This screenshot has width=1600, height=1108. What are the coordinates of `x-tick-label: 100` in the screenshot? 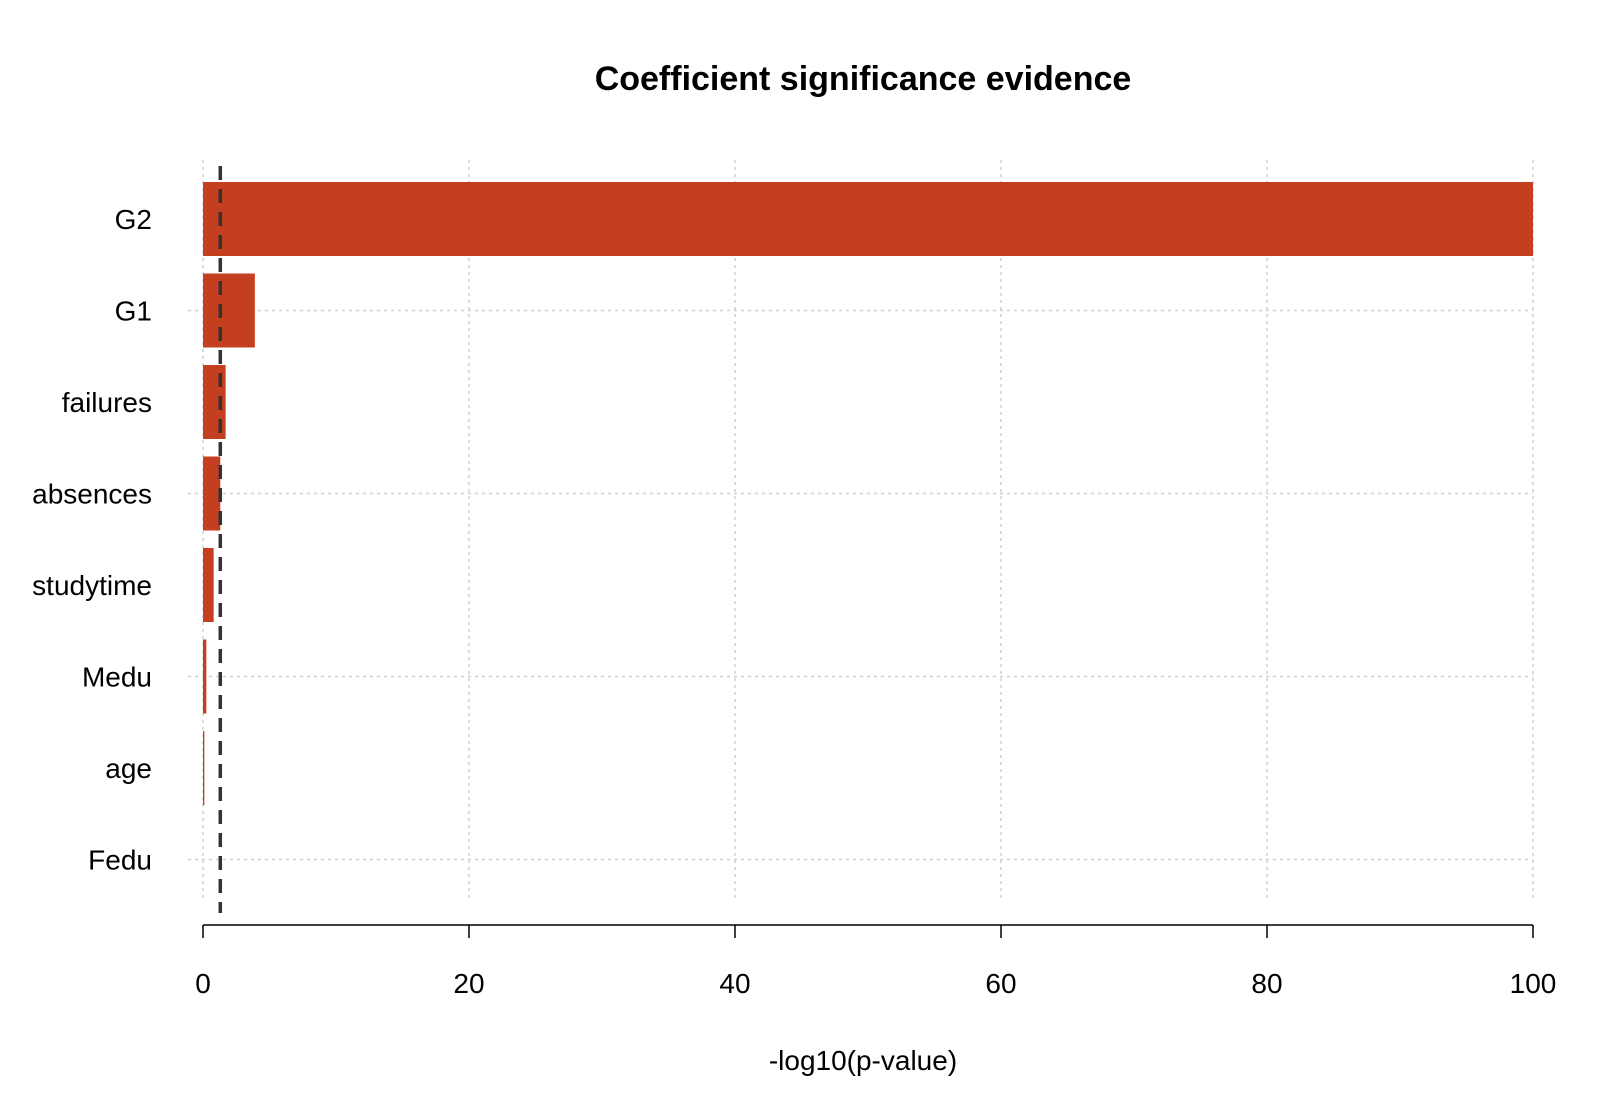 It's located at (1533, 983).